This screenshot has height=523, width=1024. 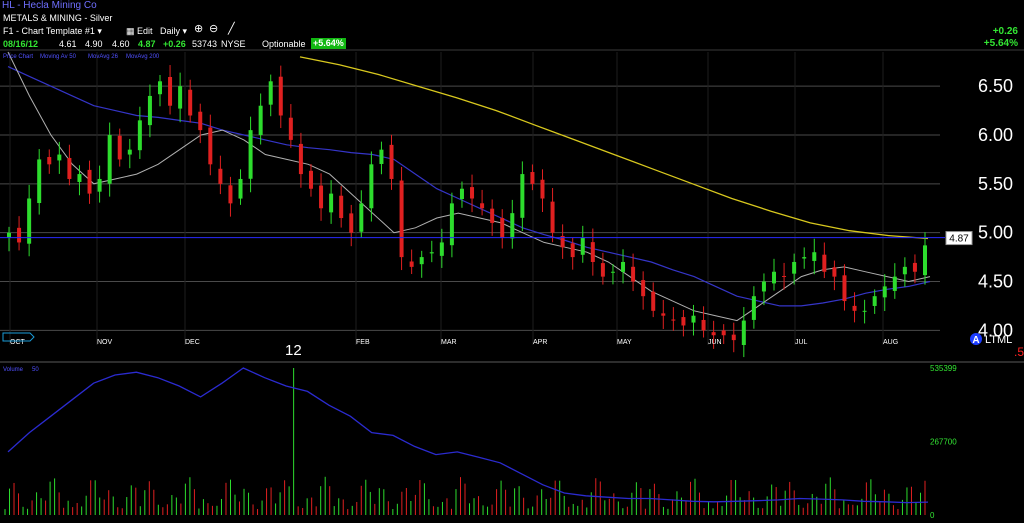 I want to click on price-tick-label: 5.50, so click(x=995, y=184).